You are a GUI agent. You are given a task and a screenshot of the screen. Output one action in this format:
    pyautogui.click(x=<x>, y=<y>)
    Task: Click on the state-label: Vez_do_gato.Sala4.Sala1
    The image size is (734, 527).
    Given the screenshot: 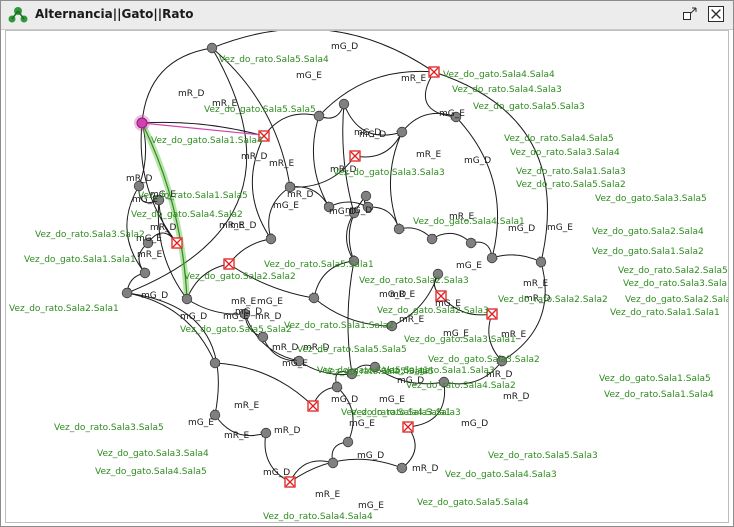 What is the action you would take?
    pyautogui.click(x=469, y=222)
    